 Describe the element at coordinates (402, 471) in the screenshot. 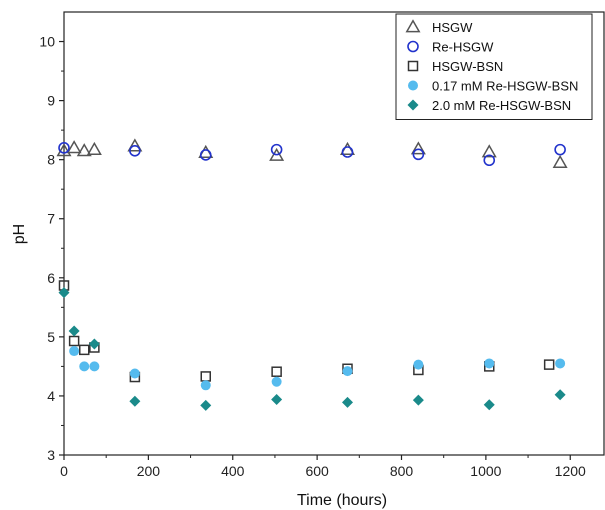

I see `x-tick-label: 800` at that location.